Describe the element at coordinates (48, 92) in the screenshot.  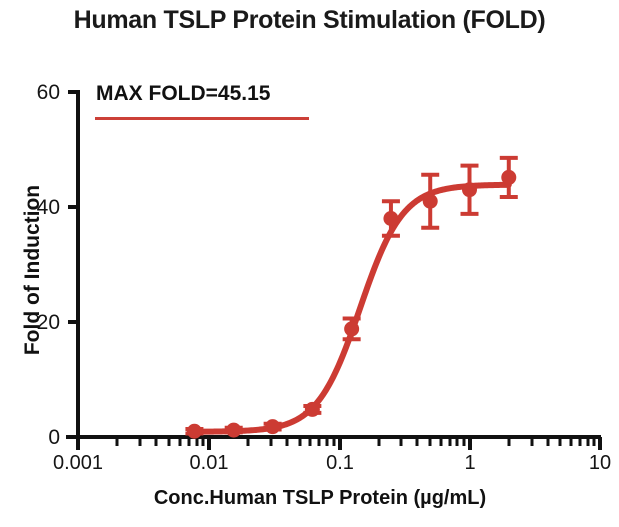
I see `y-tick-label-60: 60` at that location.